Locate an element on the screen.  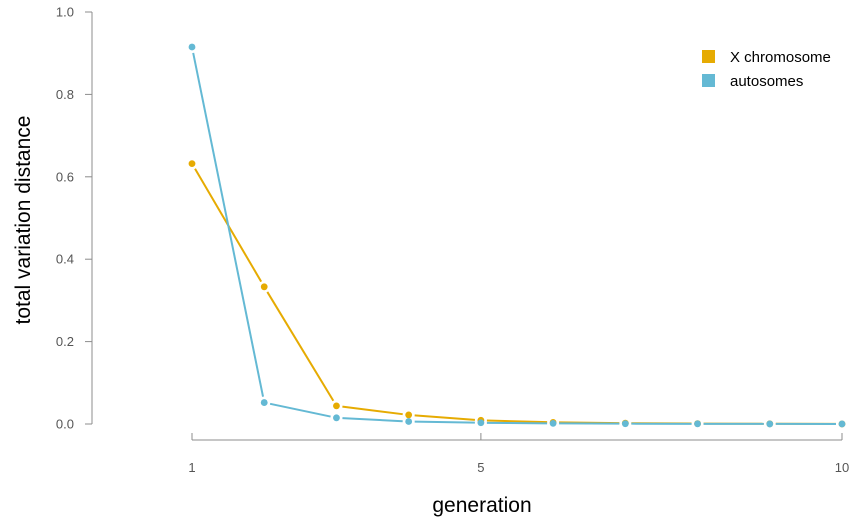
y-tick-label: 0.6 is located at coordinates (65, 176).